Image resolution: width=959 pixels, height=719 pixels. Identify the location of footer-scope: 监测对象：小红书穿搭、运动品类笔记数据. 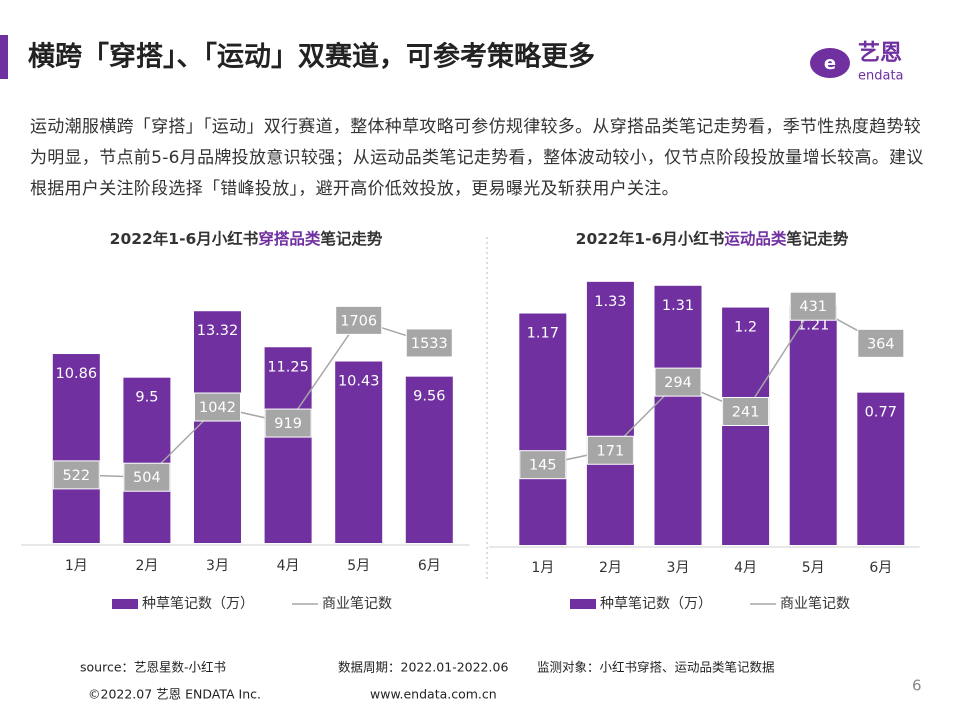
(656, 667).